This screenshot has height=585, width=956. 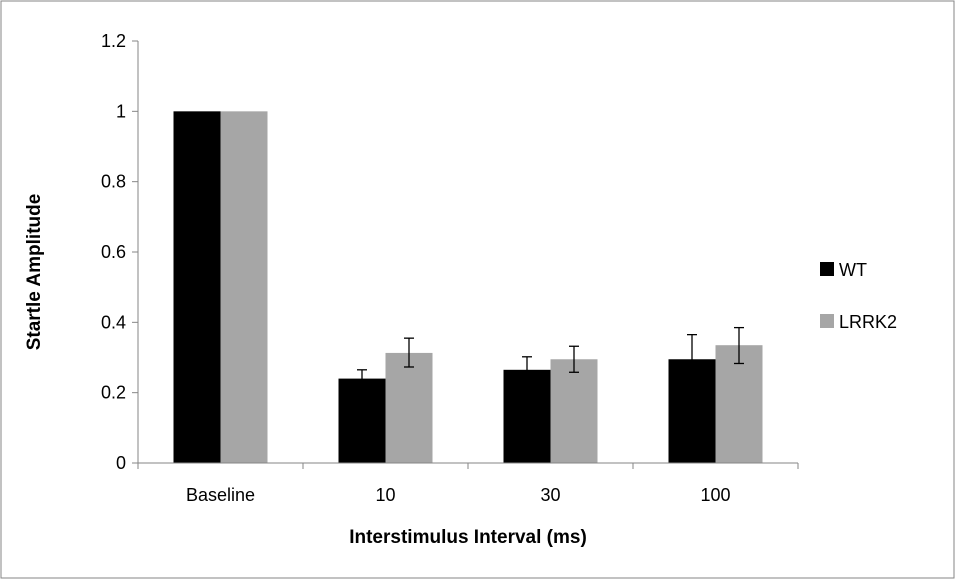 What do you see at coordinates (197, 287) in the screenshot?
I see `bar-wt-baseline` at bounding box center [197, 287].